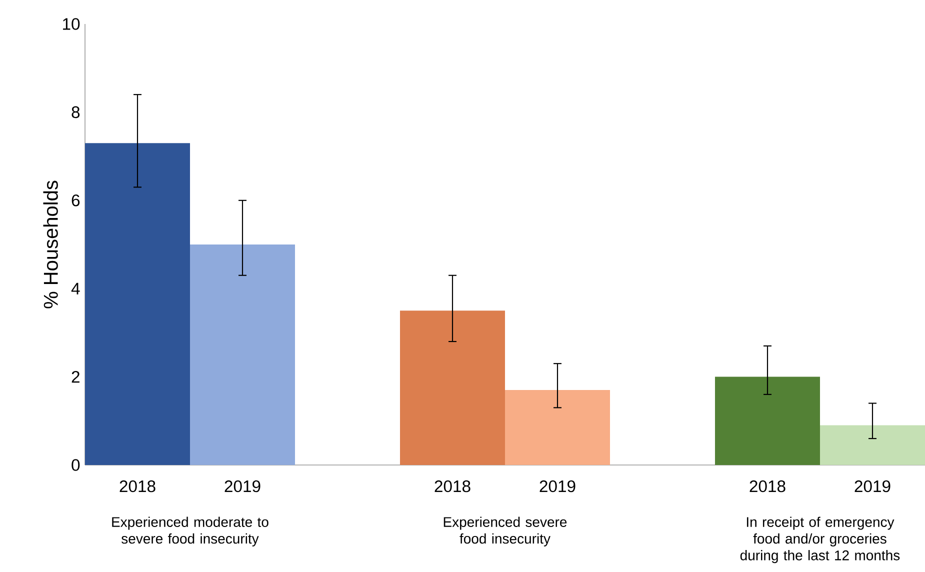  I want to click on y-tick-label: 8, so click(76, 112).